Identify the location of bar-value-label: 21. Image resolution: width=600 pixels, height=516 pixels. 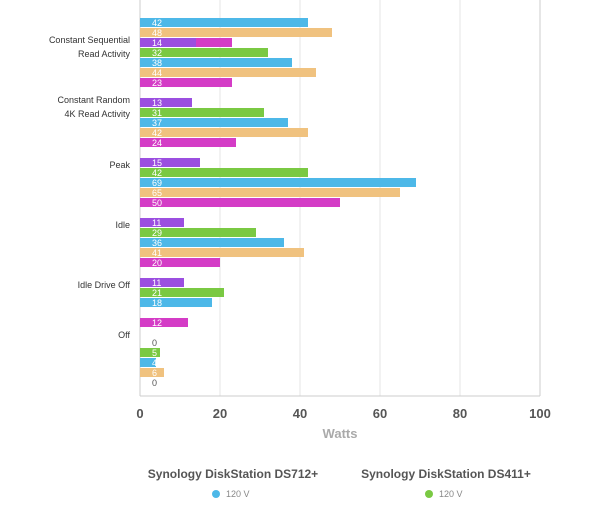
(157, 293).